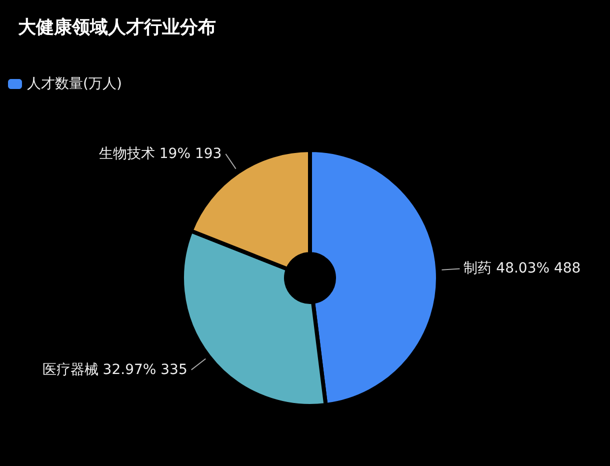  I want to click on slice-label: 制药 48.03% 488, so click(522, 268).